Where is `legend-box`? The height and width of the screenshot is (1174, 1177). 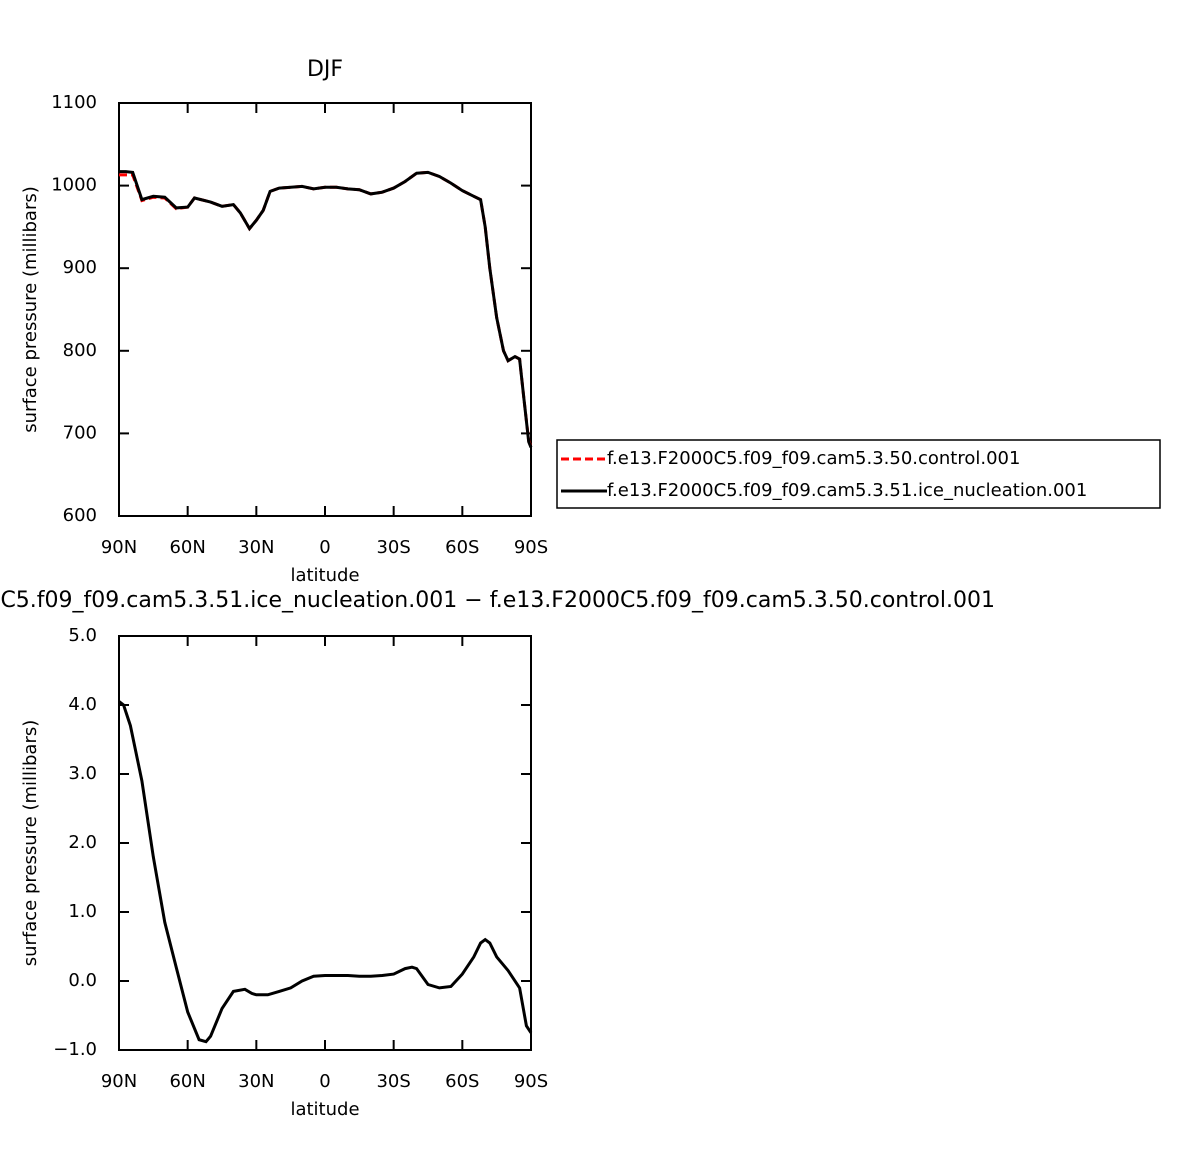 legend-box is located at coordinates (858, 474).